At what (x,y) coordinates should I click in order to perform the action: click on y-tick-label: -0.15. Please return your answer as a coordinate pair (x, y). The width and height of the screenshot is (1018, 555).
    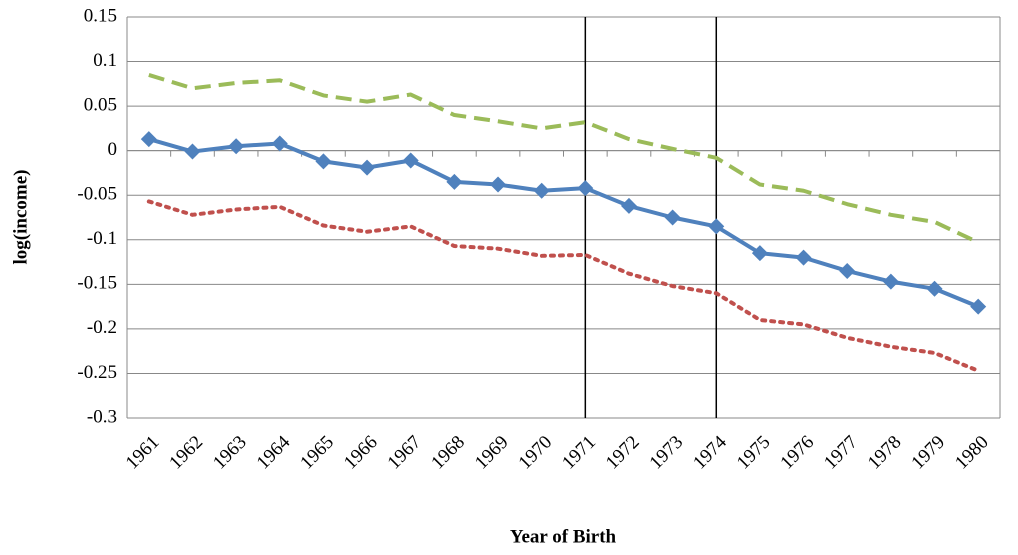
    Looking at the image, I should click on (97, 283).